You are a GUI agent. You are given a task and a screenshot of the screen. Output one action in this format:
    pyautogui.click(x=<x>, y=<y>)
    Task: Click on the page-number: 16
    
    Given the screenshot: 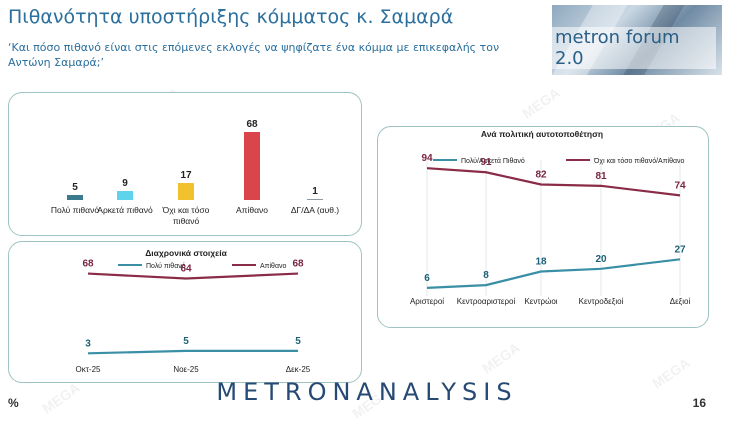 What is the action you would take?
    pyautogui.click(x=699, y=403)
    